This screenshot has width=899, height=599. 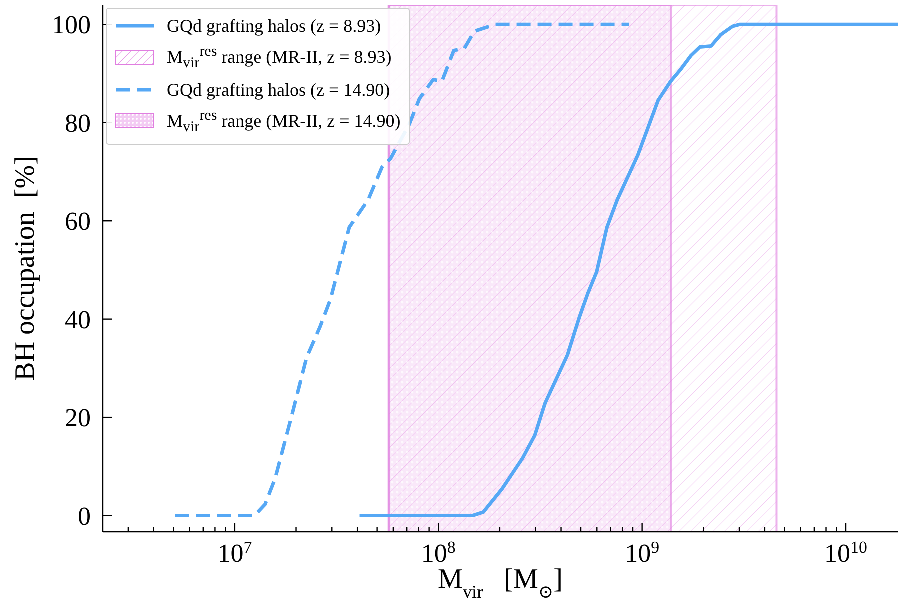 I want to click on y-tick-label: 0, so click(x=84, y=516).